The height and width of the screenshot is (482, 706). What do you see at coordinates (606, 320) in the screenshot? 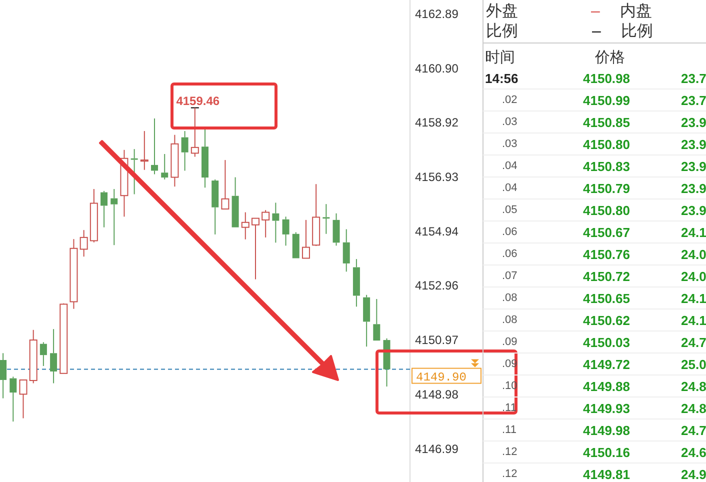
I see `data-label: 4150.62` at bounding box center [606, 320].